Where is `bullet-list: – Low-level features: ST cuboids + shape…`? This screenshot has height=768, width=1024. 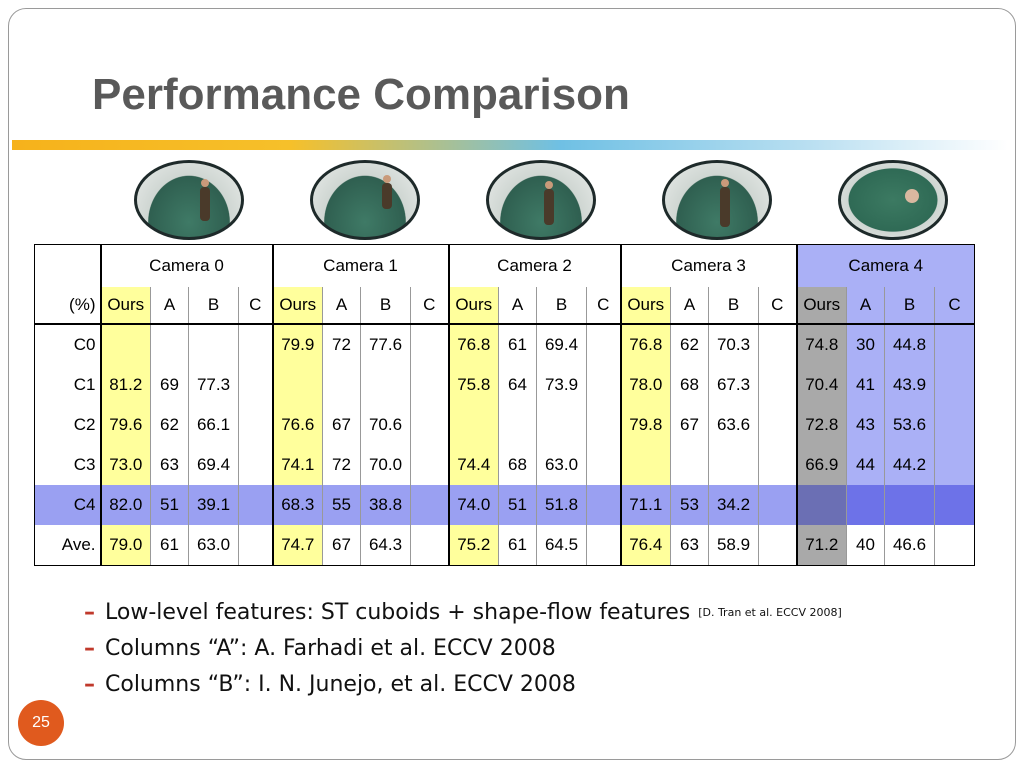
bullet-list: – Low-level features: ST cuboids + shape… is located at coordinates (463, 648).